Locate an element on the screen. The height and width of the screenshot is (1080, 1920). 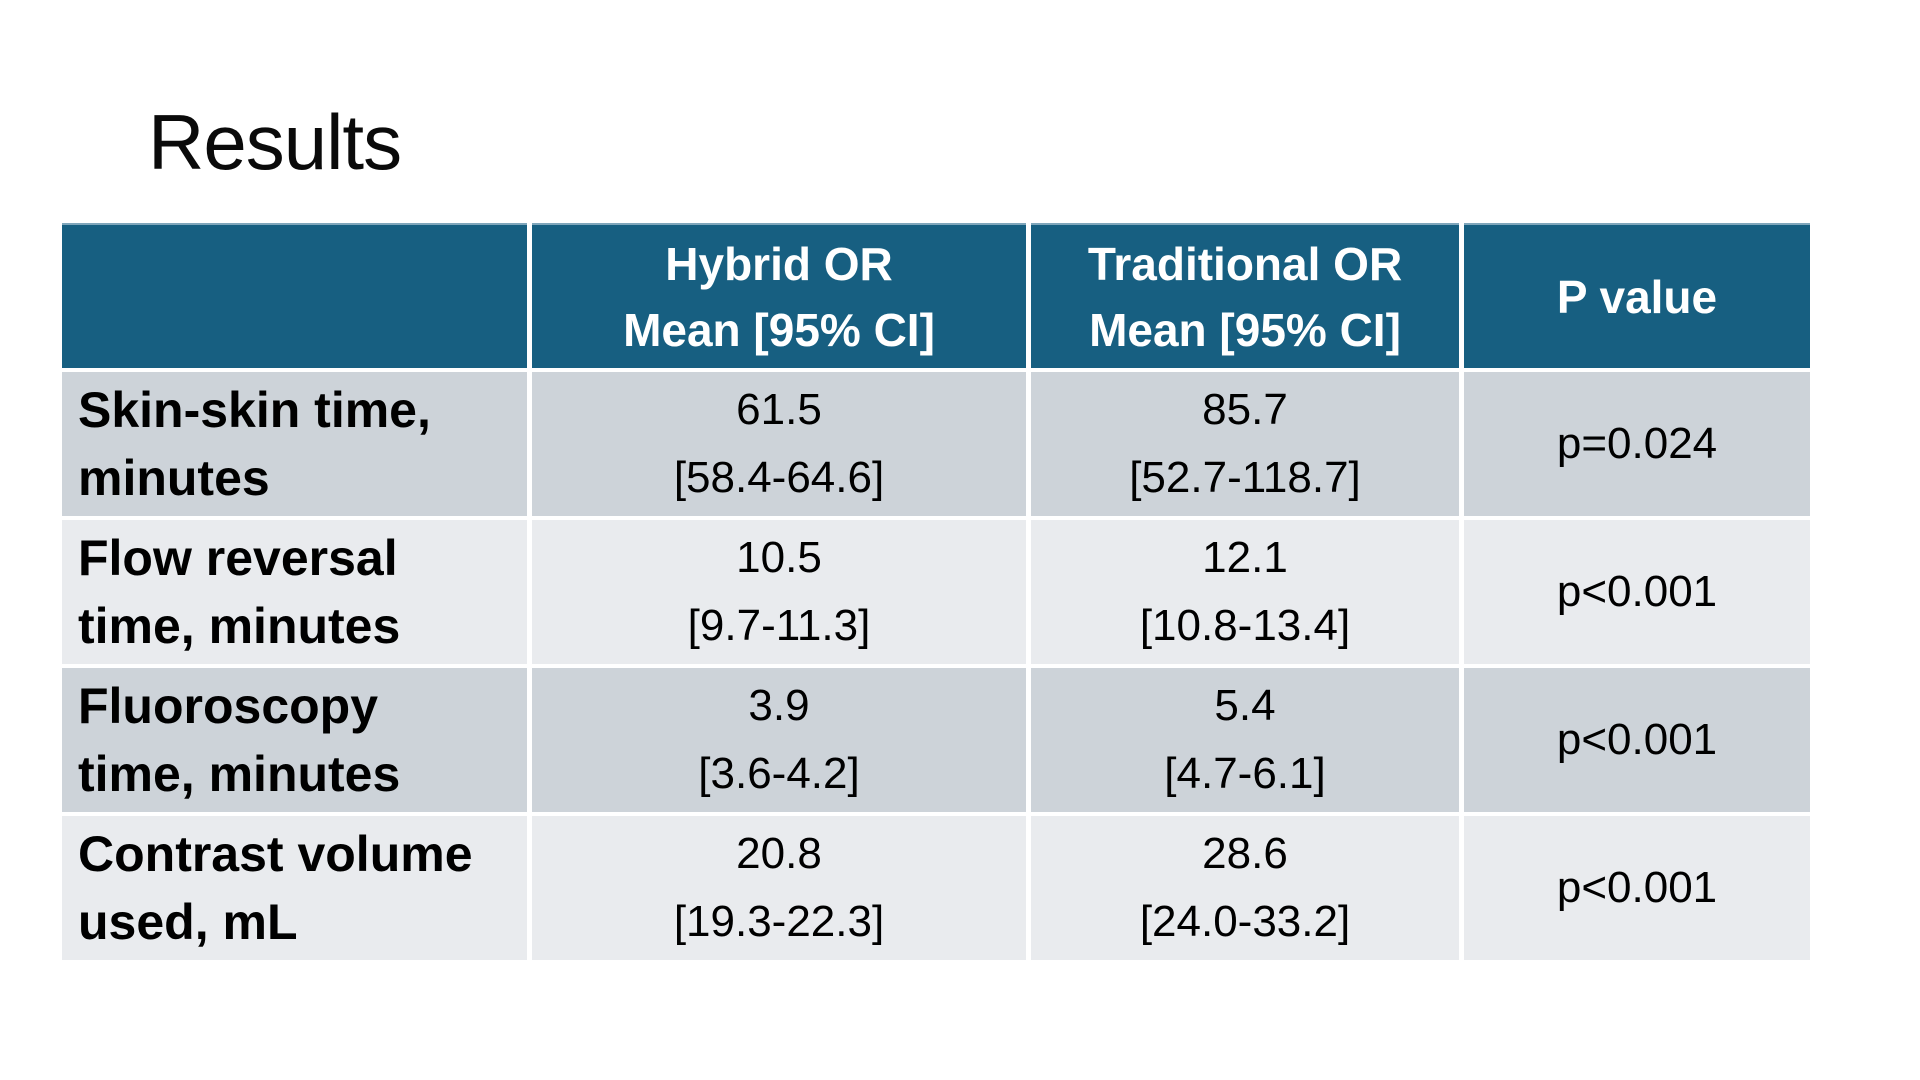
row-label: Fluoroscopy time, minutes is located at coordinates (294, 740).